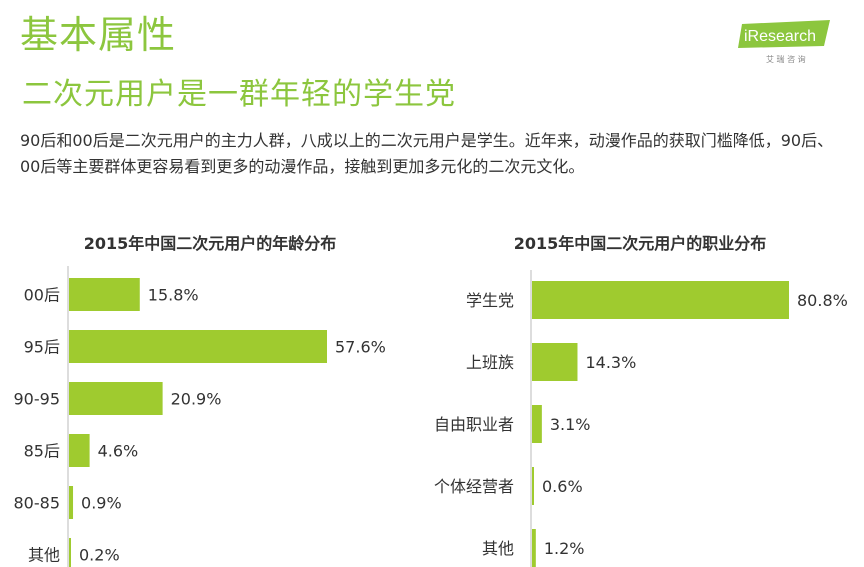 This screenshot has height=567, width=864. What do you see at coordinates (610, 362) in the screenshot?
I see `occupation-value-label: 14.3%` at bounding box center [610, 362].